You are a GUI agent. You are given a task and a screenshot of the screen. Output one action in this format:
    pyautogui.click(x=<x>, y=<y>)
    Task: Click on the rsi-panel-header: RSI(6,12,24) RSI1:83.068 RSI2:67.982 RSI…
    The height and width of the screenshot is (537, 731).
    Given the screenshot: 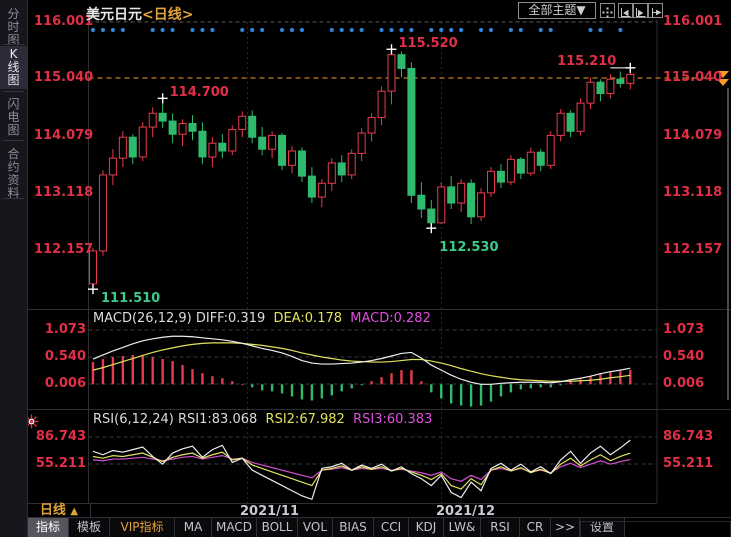 What is the action you would take?
    pyautogui.click(x=262, y=419)
    